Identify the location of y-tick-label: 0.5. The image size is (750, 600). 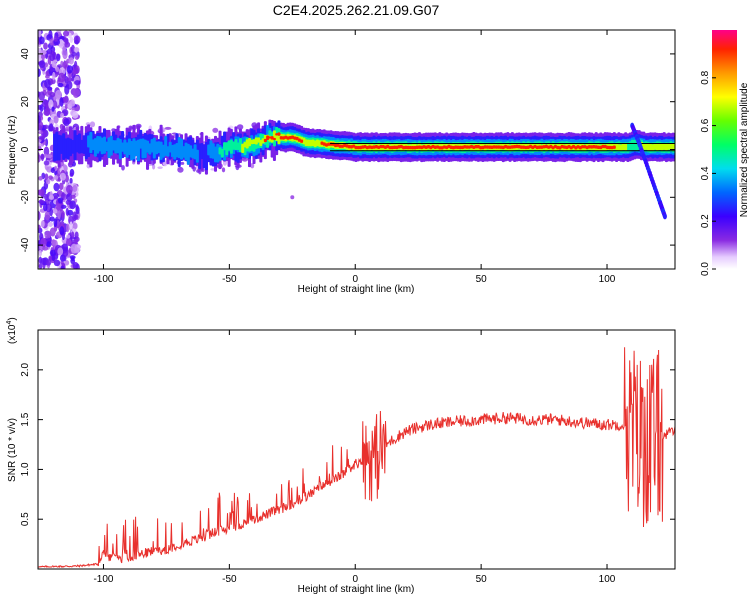
(25, 519).